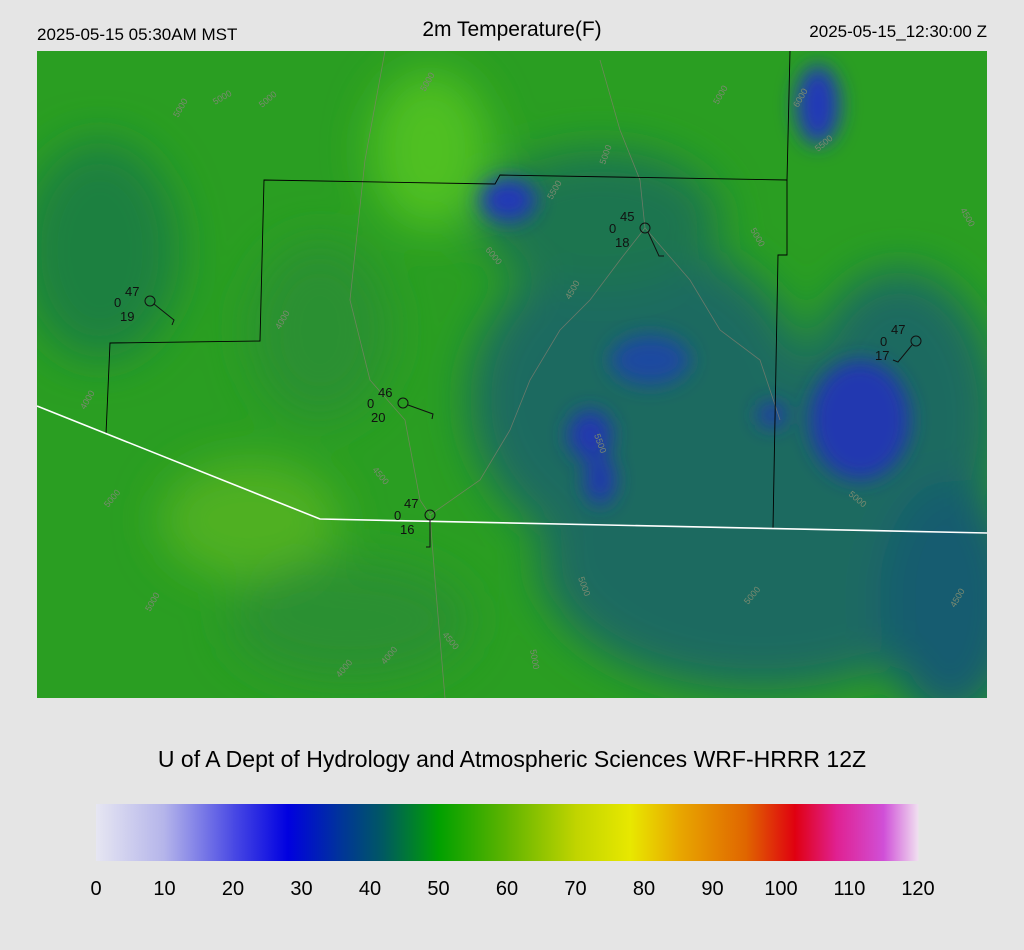 The image size is (1024, 950). I want to click on dewpoint: 17, so click(882, 355).